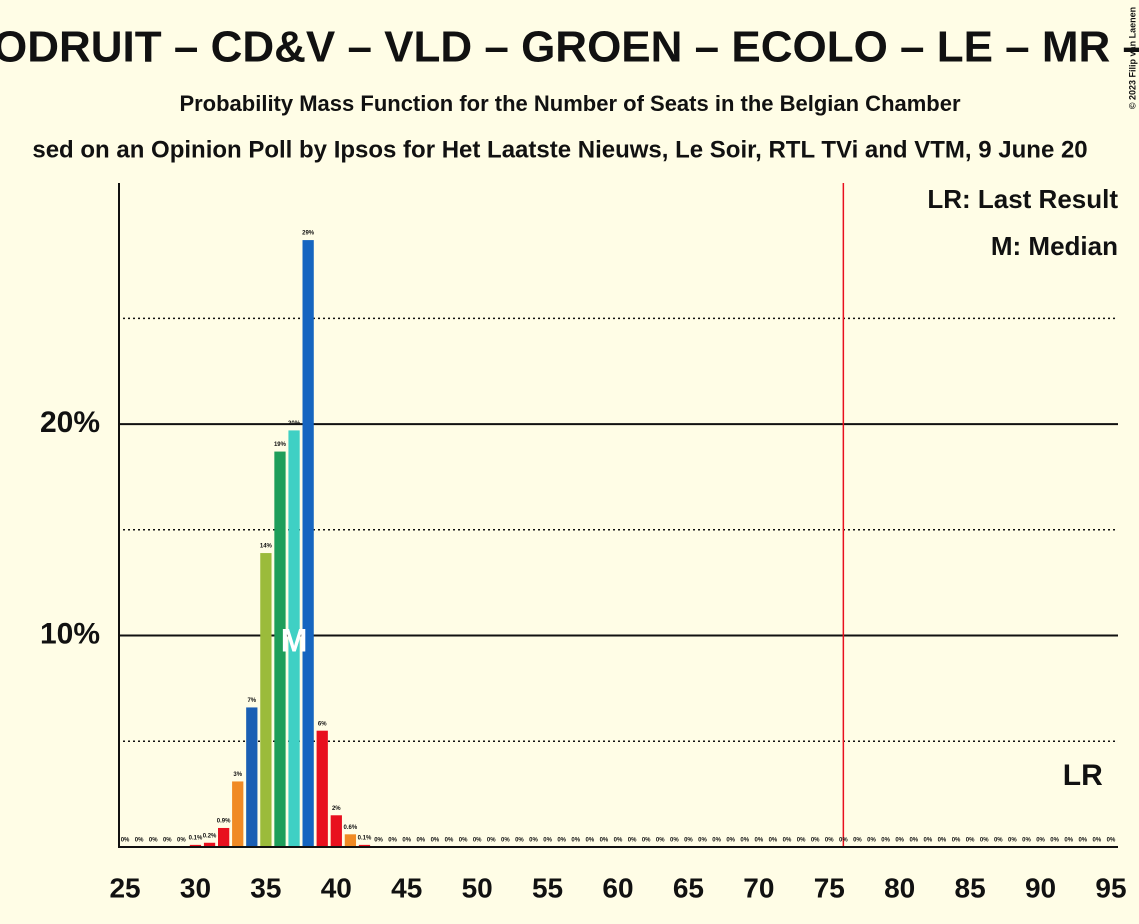 The height and width of the screenshot is (924, 1139). Describe the element at coordinates (547, 887) in the screenshot. I see `x-tick-label: 55` at that location.